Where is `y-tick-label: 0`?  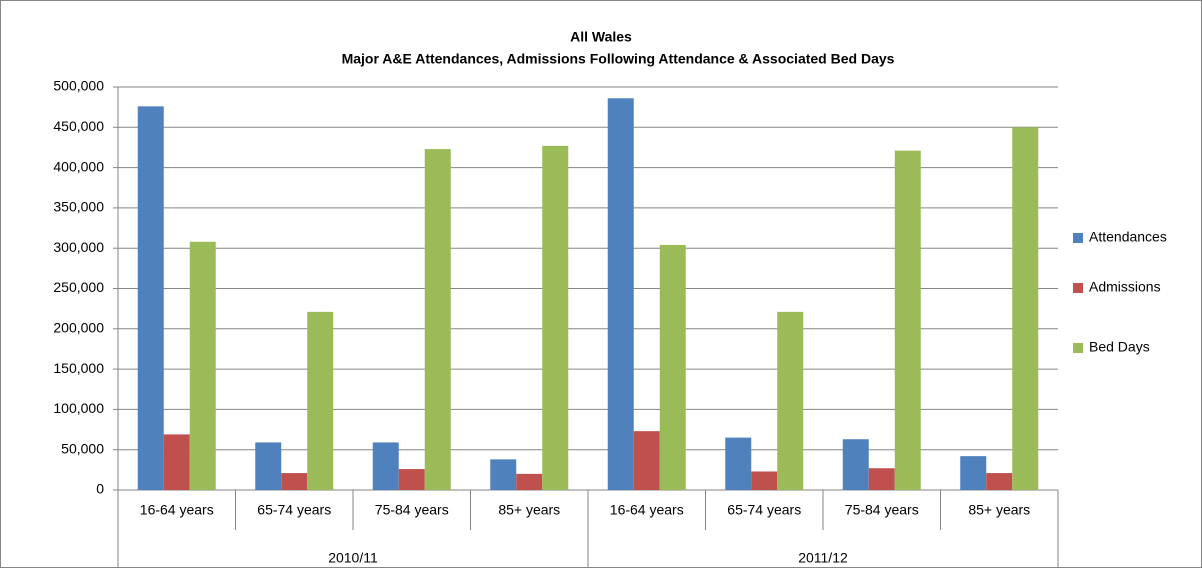
y-tick-label: 0 is located at coordinates (100, 489).